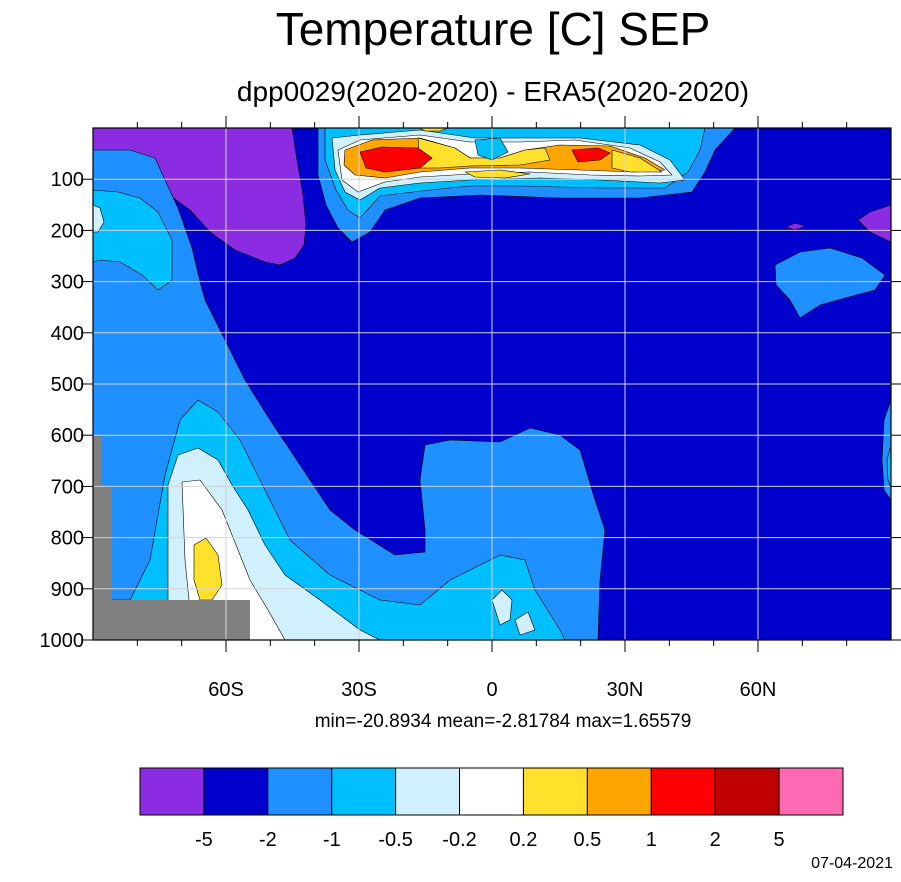  What do you see at coordinates (268, 840) in the screenshot?
I see `colorbar-level-label: -2` at bounding box center [268, 840].